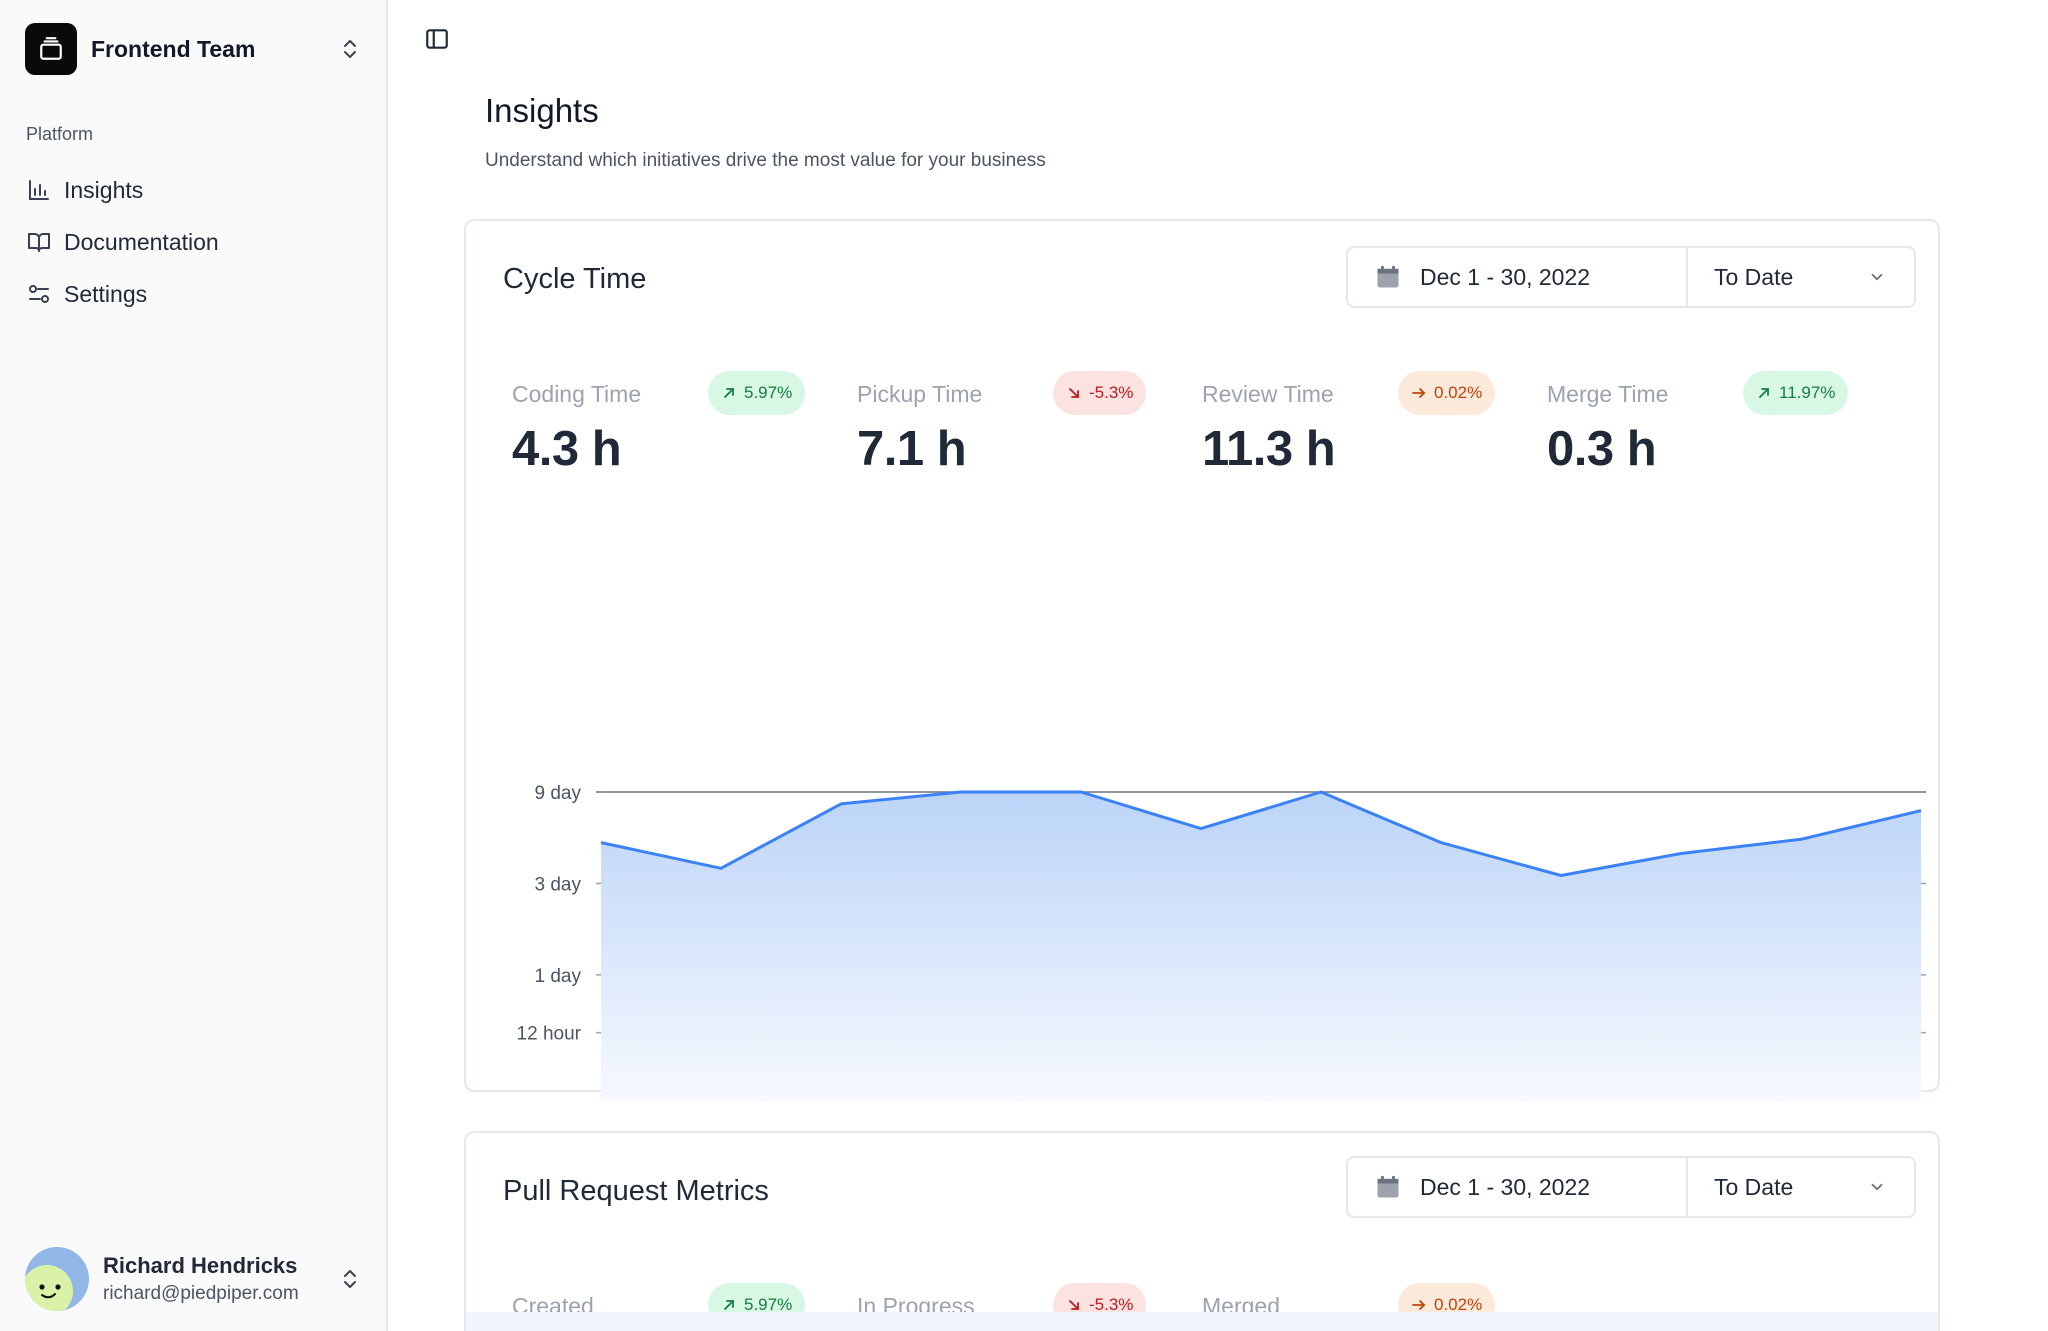 This screenshot has width=2048, height=1331. What do you see at coordinates (636, 1191) in the screenshot?
I see `card-title: Pull Request Metrics` at bounding box center [636, 1191].